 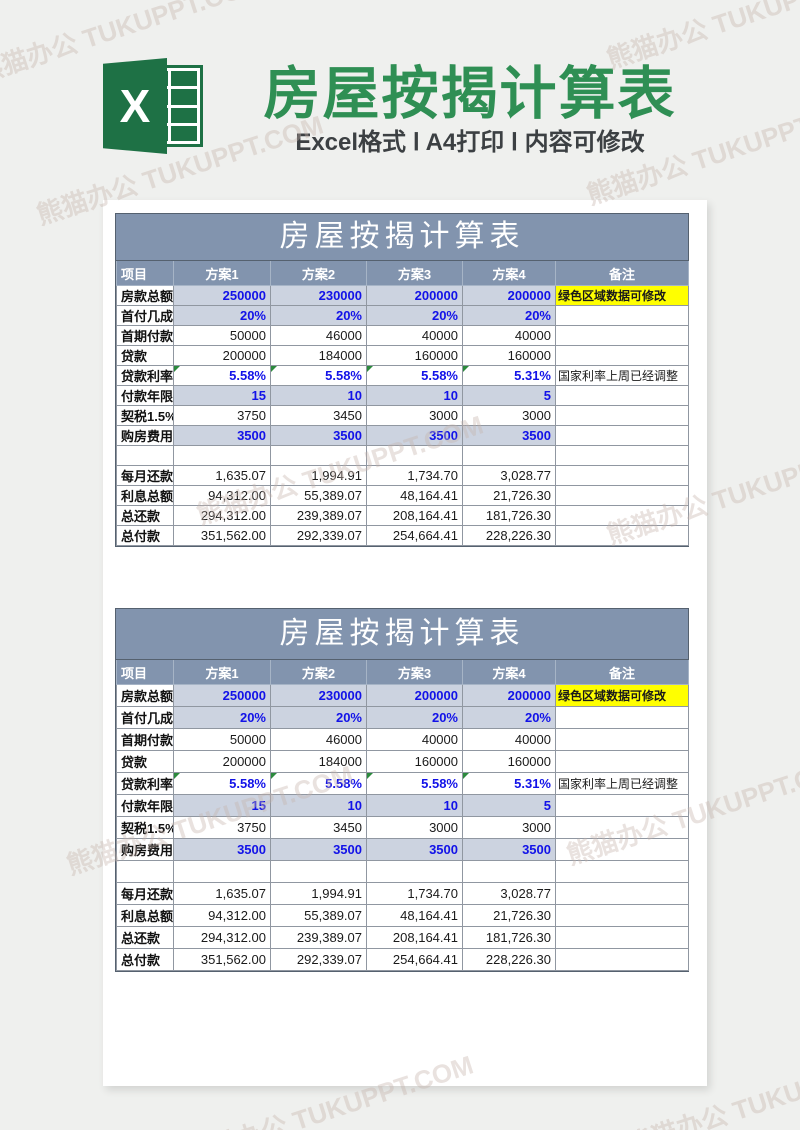 What do you see at coordinates (318, 415) in the screenshot?
I see `value-cell: 3450` at bounding box center [318, 415].